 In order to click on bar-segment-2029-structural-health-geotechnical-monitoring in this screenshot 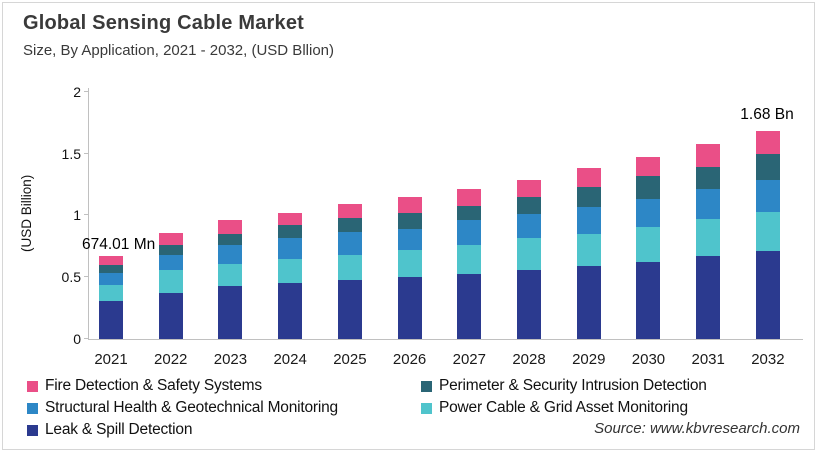, I will do `click(588, 220)`.